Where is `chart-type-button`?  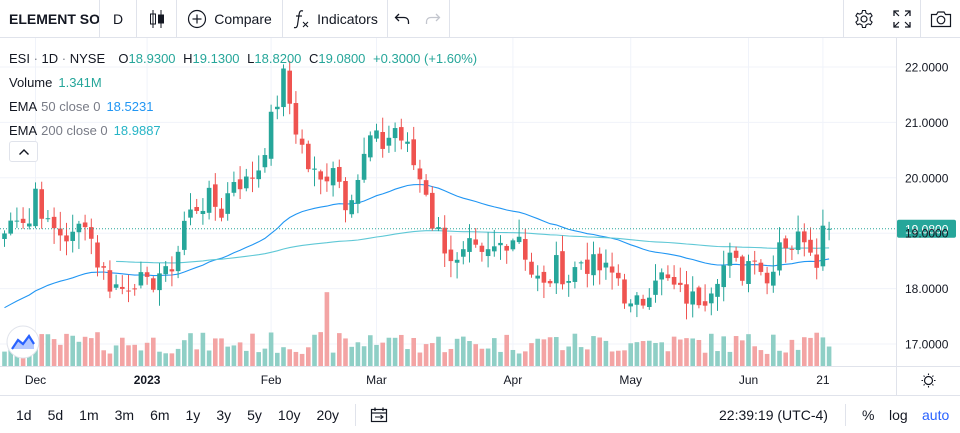 chart-type-button is located at coordinates (157, 19).